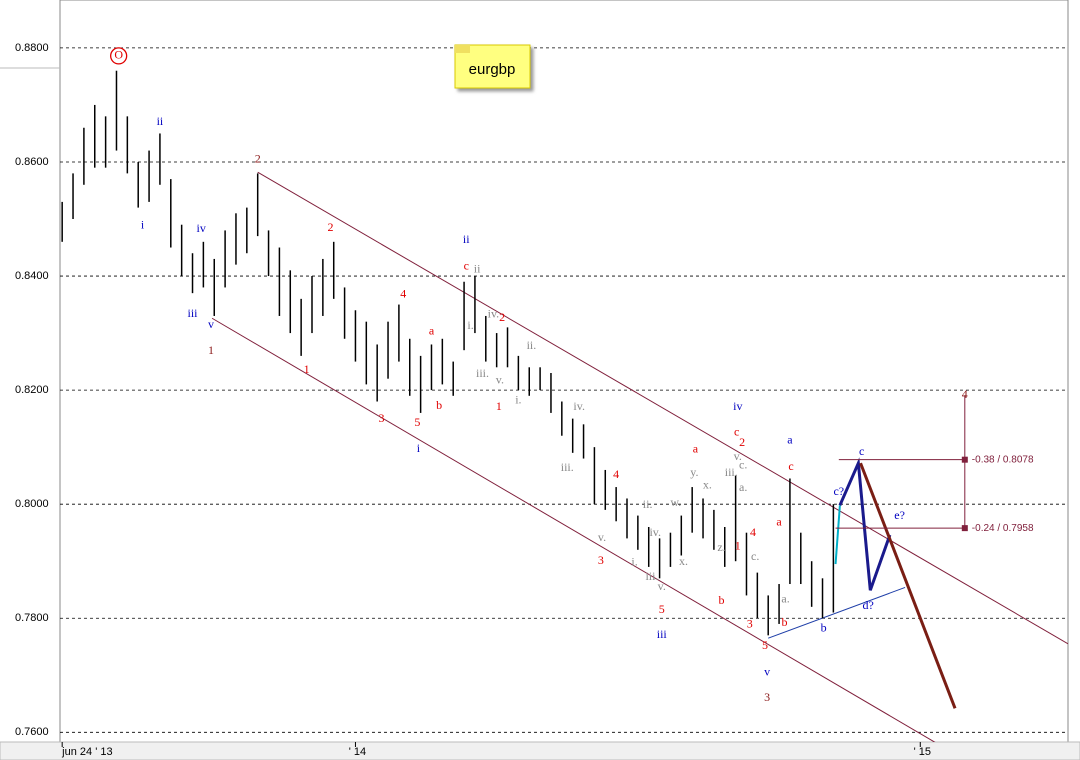 The image size is (1080, 760). I want to click on y-tick-label: 0.8800, so click(32, 48).